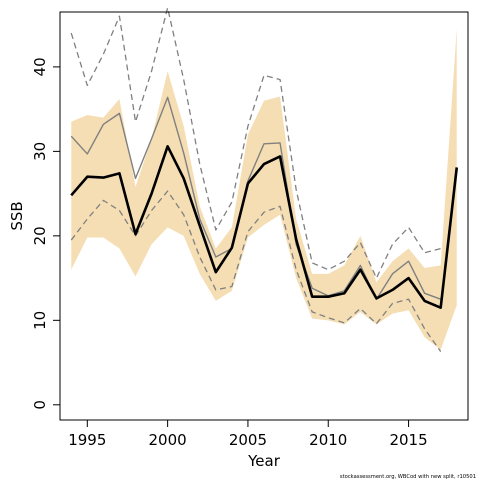 The image size is (480, 480). I want to click on x-tick-label: 2010, so click(328, 440).